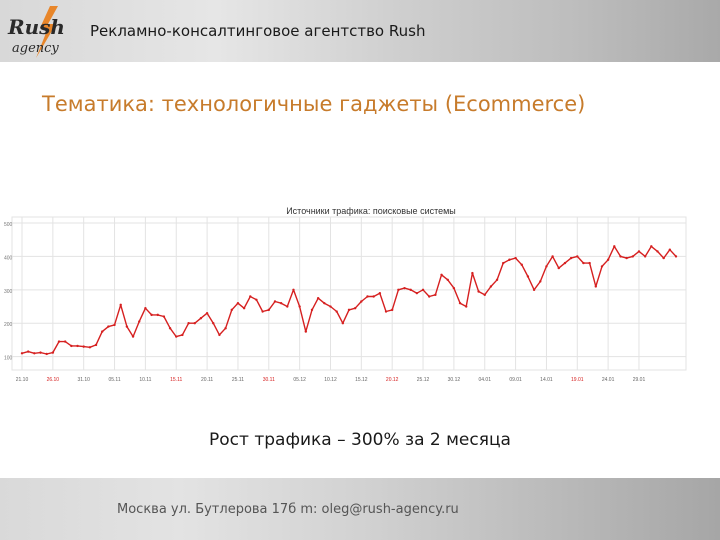 Image resolution: width=720 pixels, height=540 pixels. Describe the element at coordinates (484, 380) in the screenshot. I see `x-tick-label: 04.01` at that location.